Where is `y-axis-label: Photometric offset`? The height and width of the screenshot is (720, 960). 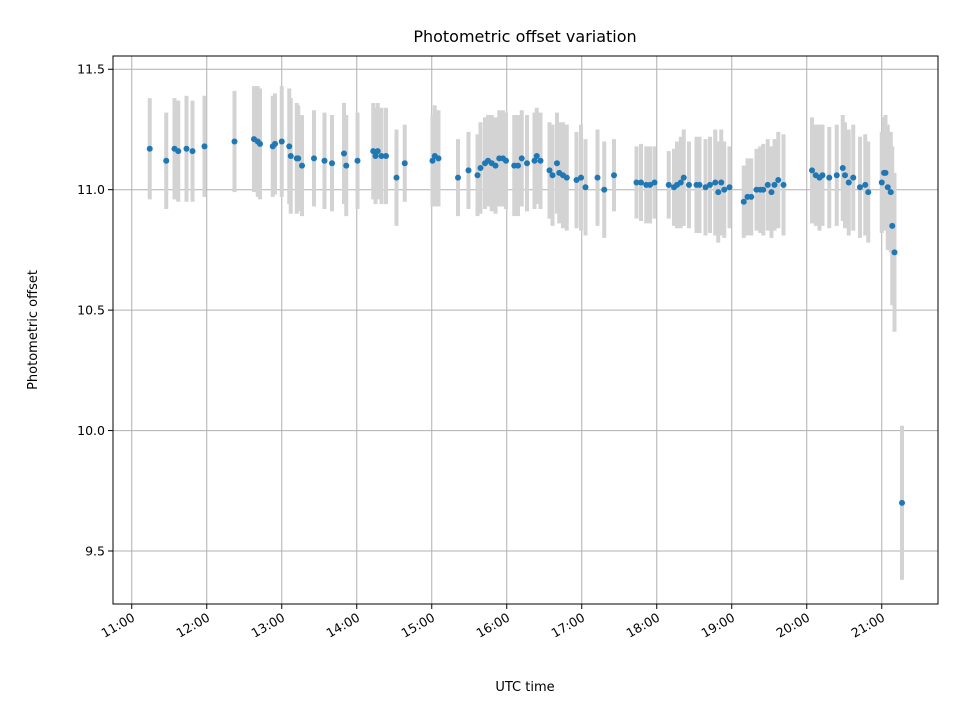
y-axis-label: Photometric offset is located at coordinates (33, 330).